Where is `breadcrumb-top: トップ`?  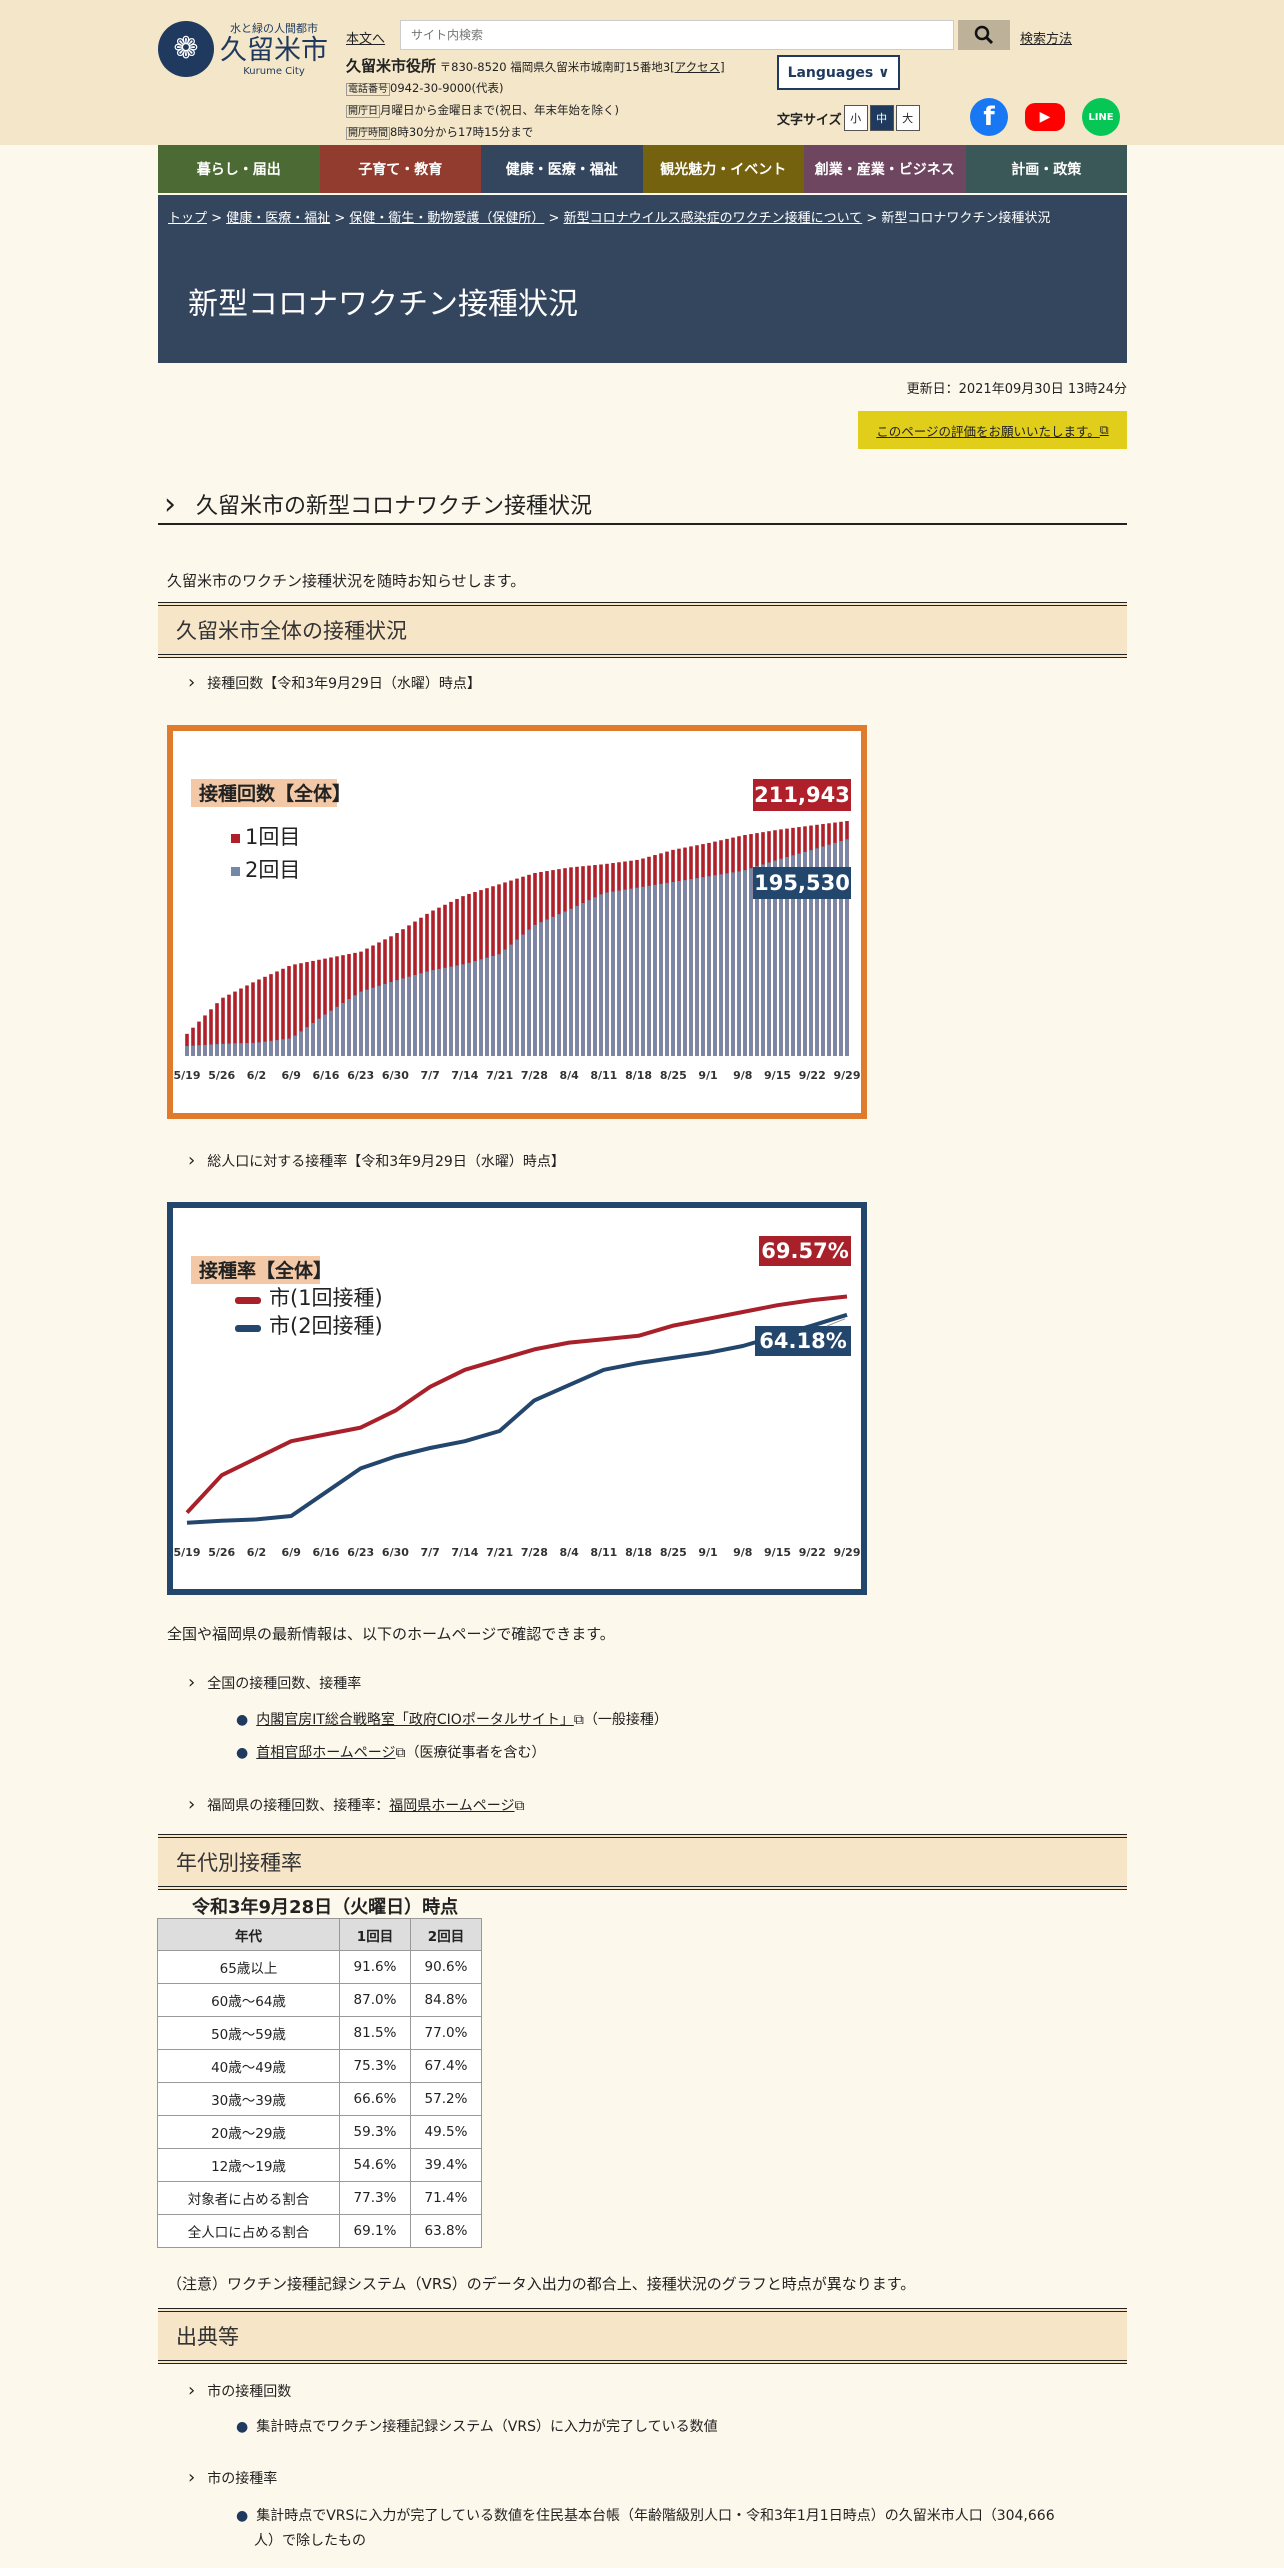 breadcrumb-top: トップ is located at coordinates (188, 218).